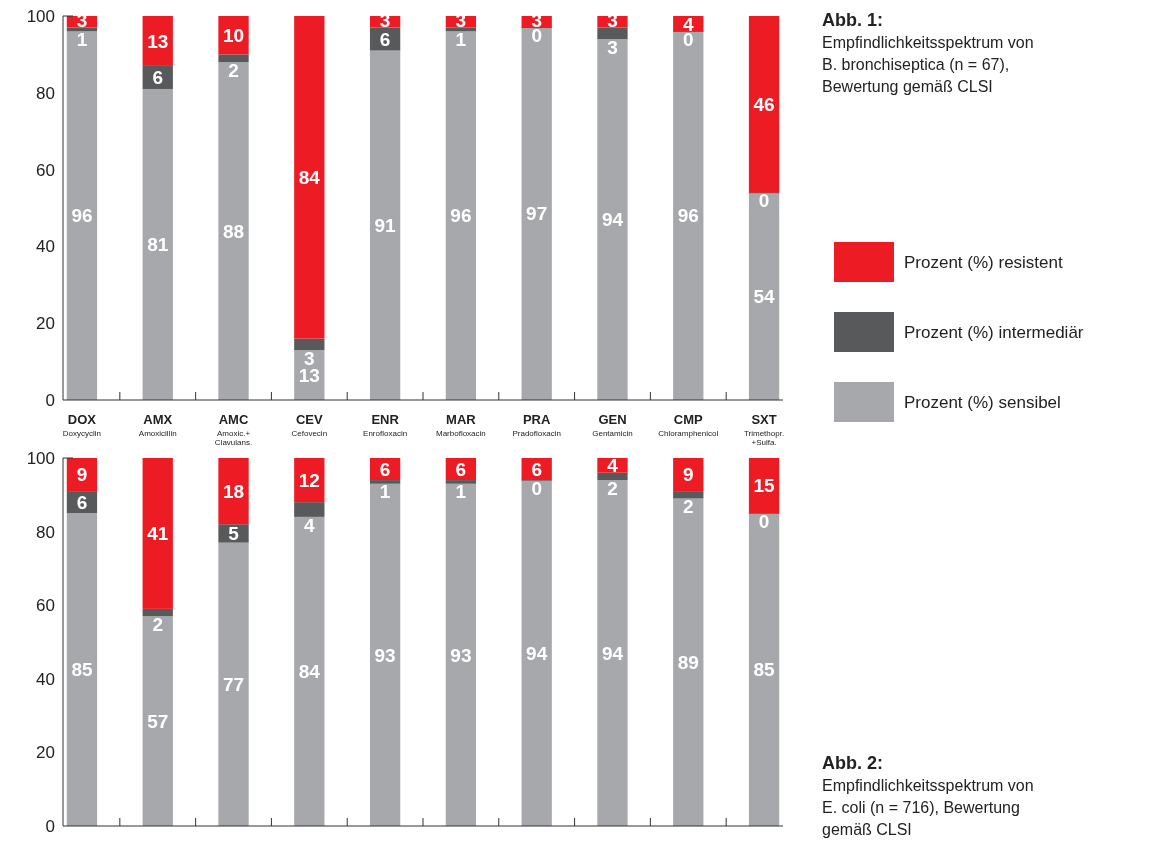 The height and width of the screenshot is (847, 1173). I want to click on x-tick-label: AMX Amoxicillin, so click(157, 425).